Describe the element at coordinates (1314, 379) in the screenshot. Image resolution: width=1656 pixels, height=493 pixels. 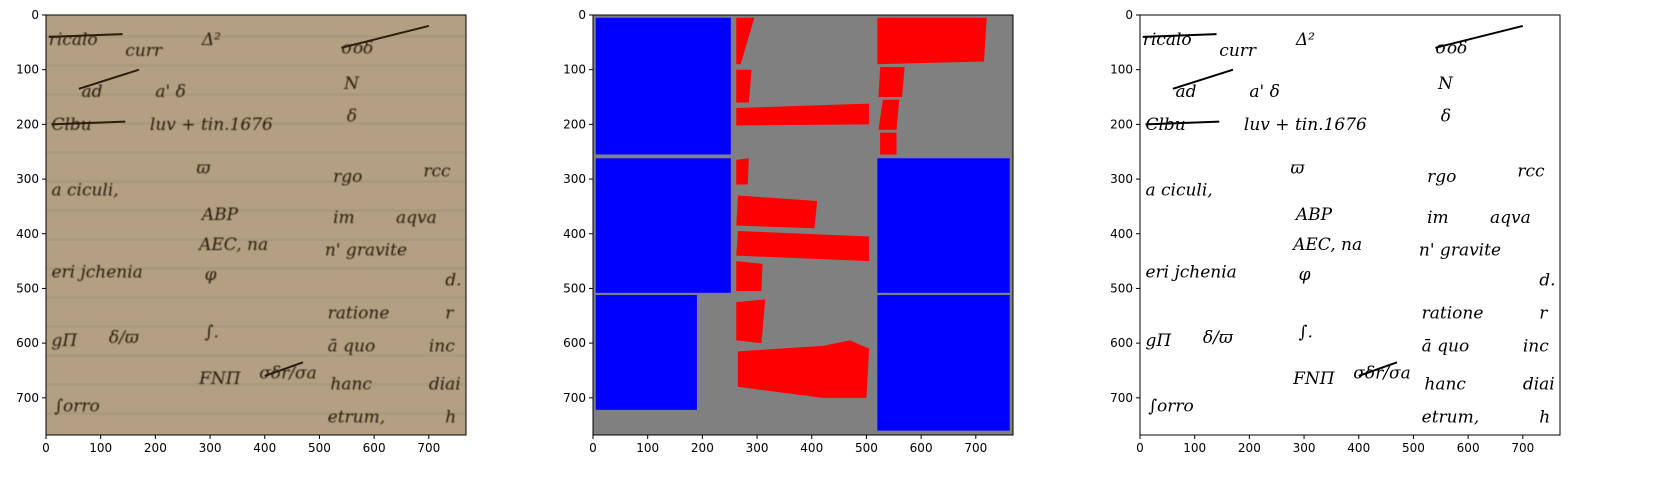
I see `handwritten-text: FNΠ` at that location.